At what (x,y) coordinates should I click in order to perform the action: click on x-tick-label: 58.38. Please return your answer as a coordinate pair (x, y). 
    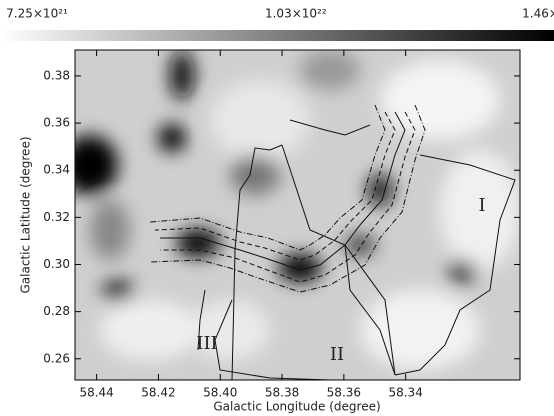
    Looking at the image, I should click on (282, 393).